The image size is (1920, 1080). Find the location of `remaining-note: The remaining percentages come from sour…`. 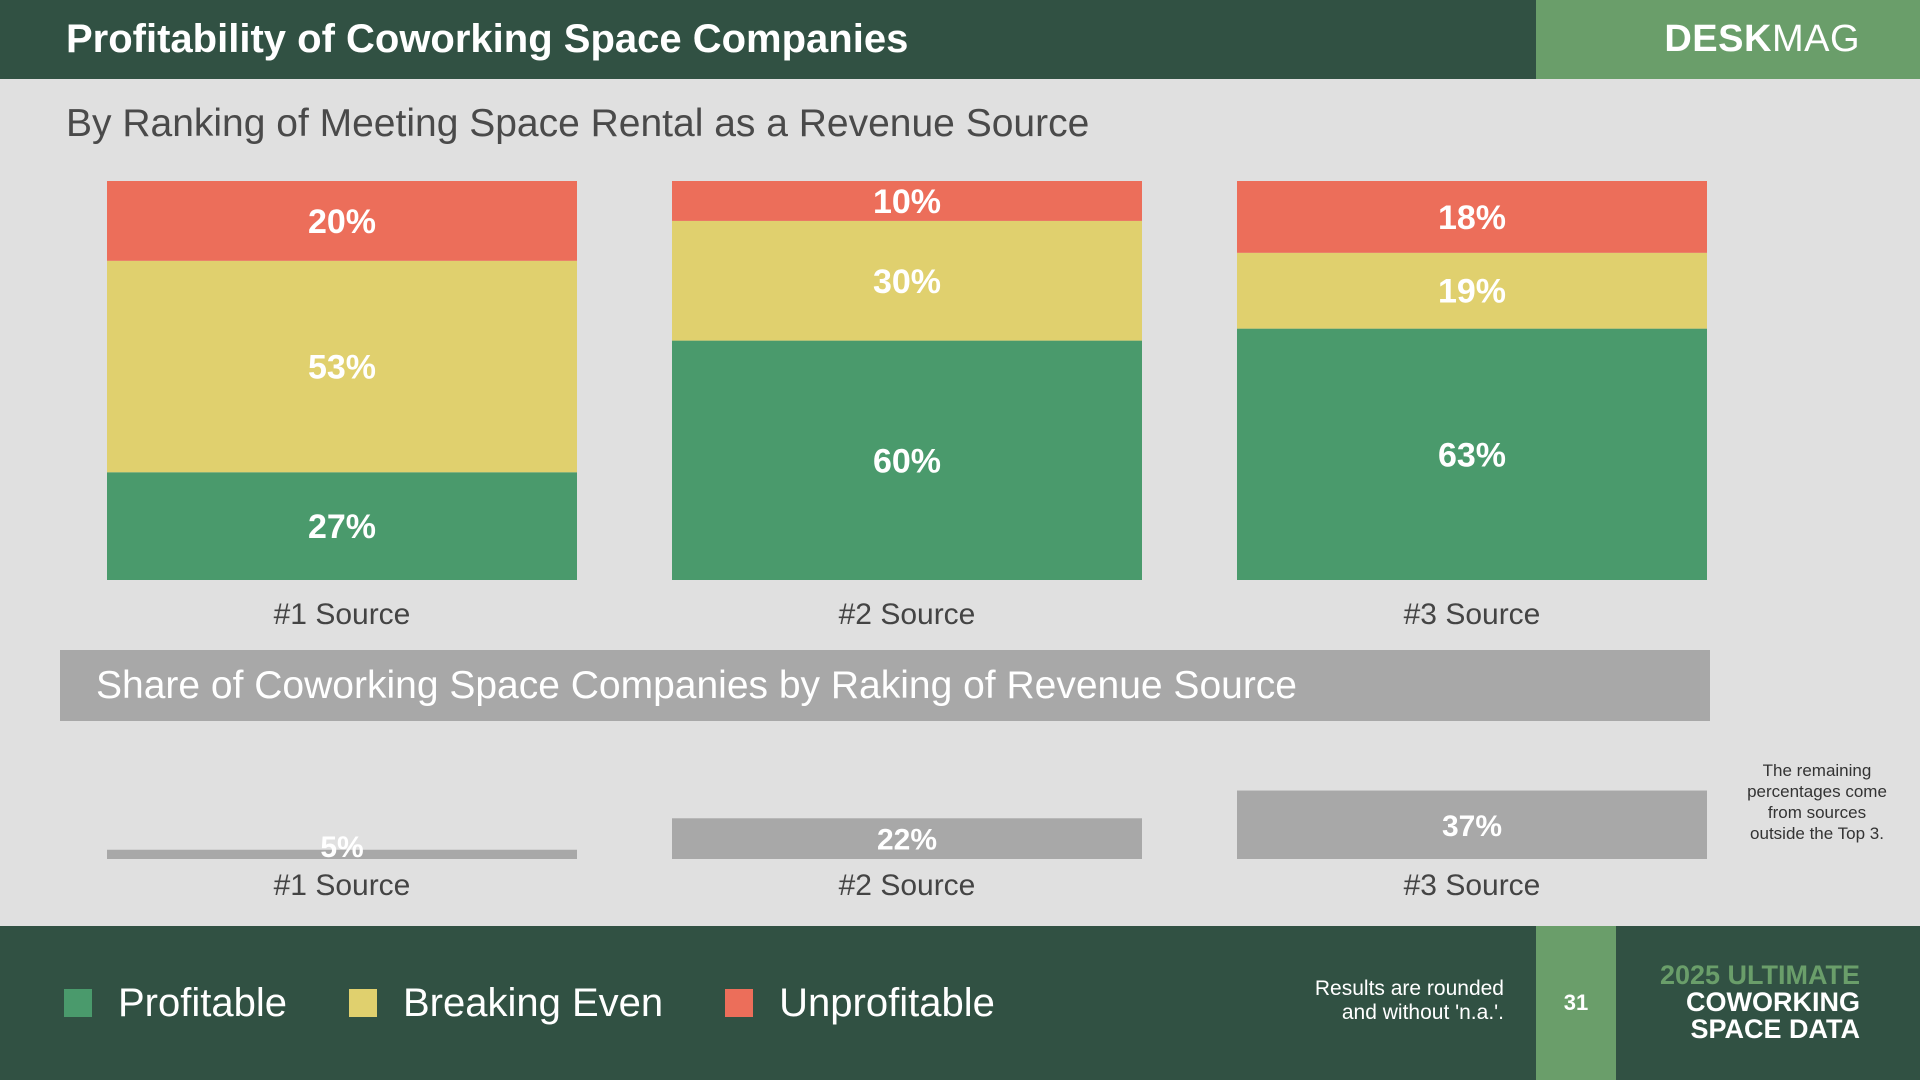

remaining-note: The remaining percentages come from sour… is located at coordinates (1817, 802).